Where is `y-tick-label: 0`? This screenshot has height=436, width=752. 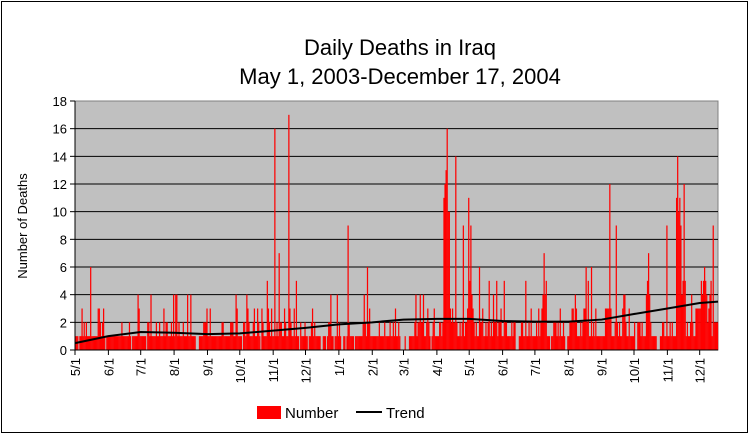 y-tick-label: 0 is located at coordinates (63, 350).